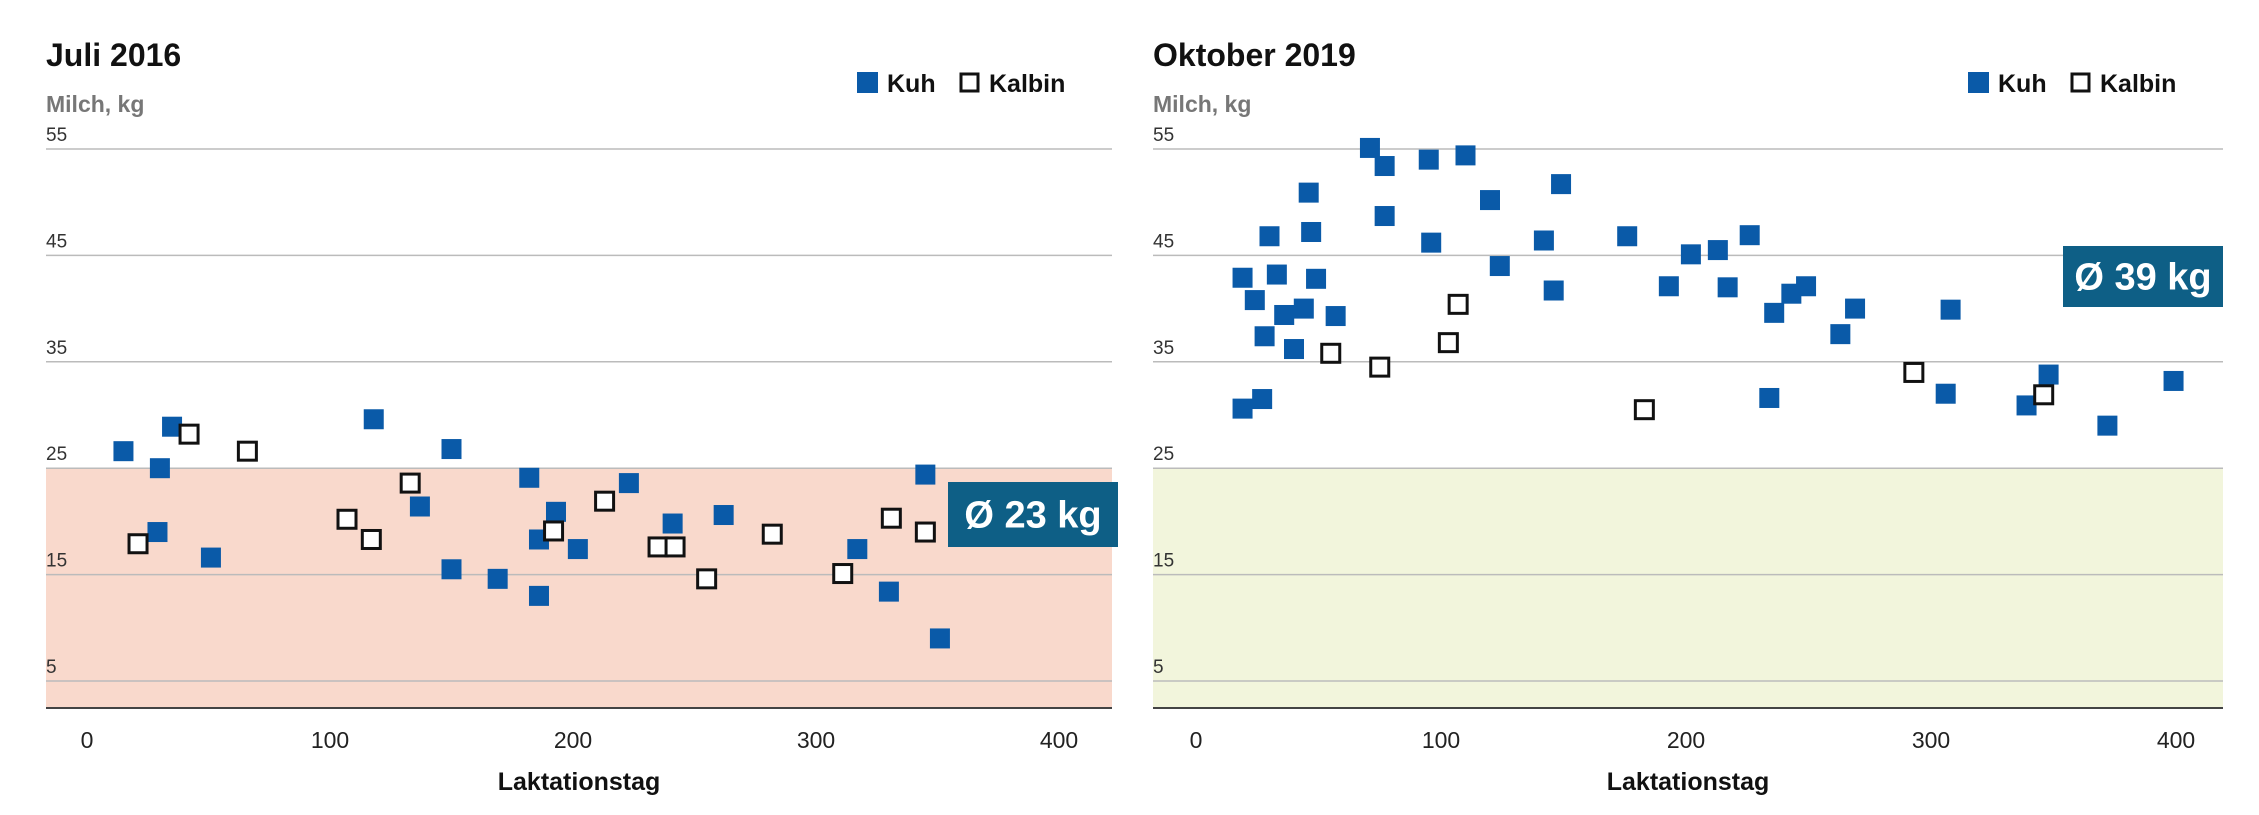 The image size is (2259, 815). Describe the element at coordinates (1163, 135) in the screenshot. I see `y-tick-label: 55` at that location.